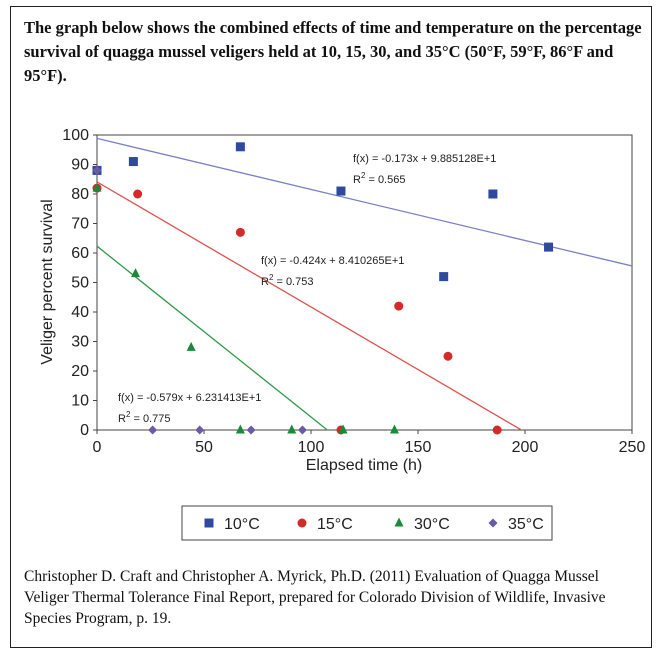 Image resolution: width=665 pixels, height=653 pixels. Describe the element at coordinates (418, 447) in the screenshot. I see `x-tick-label: 150` at that location.